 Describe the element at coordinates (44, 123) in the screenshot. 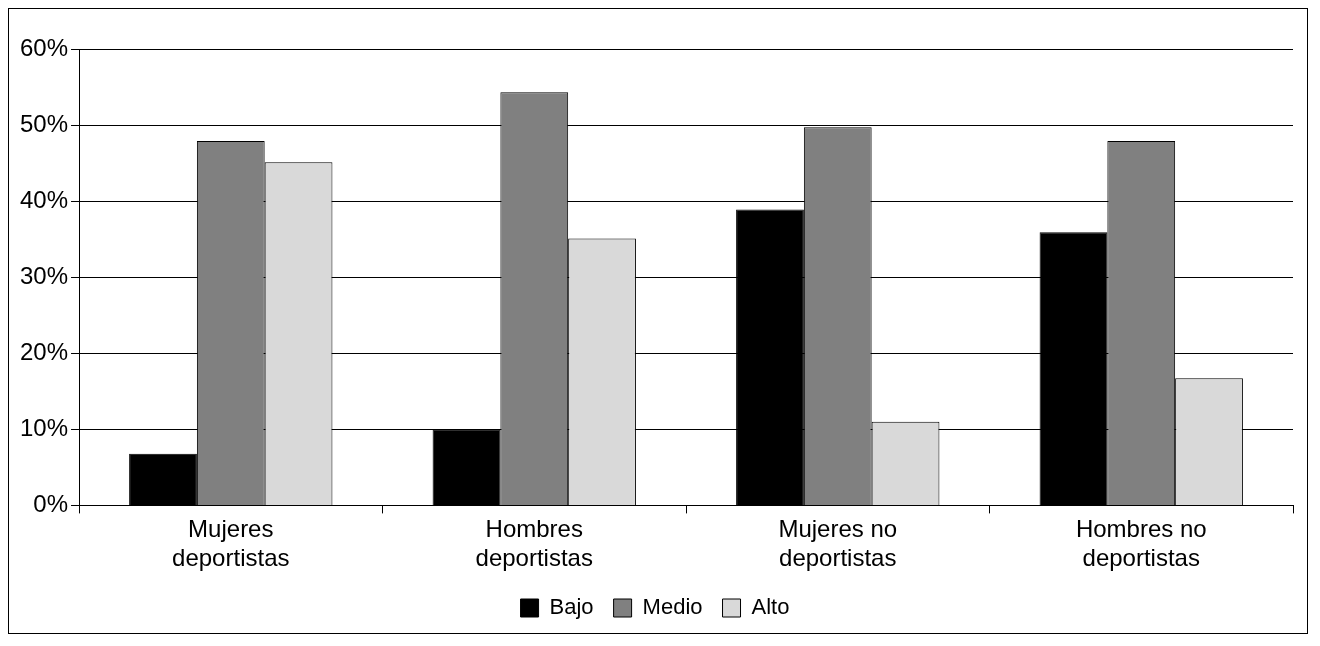

I see `y-tick-label: 50%` at that location.